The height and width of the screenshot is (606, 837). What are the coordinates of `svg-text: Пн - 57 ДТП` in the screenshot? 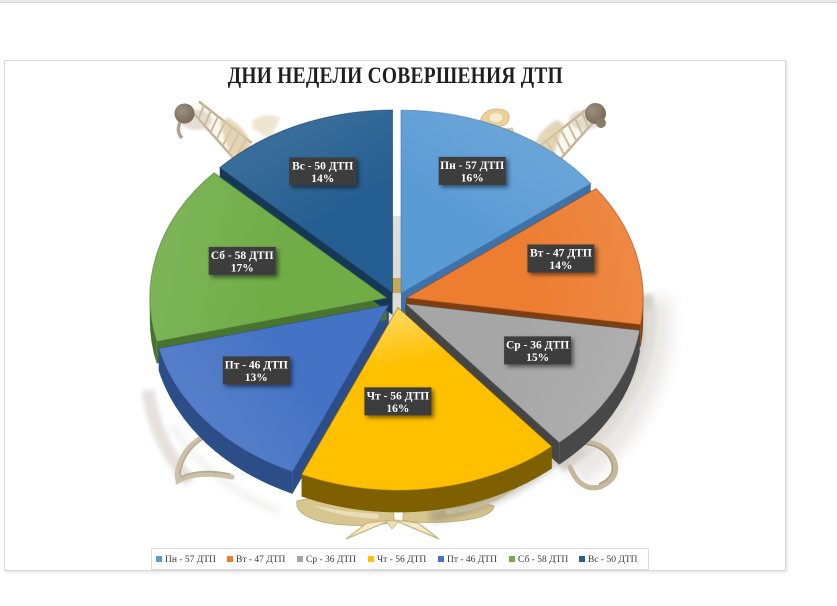 It's located at (472, 166).